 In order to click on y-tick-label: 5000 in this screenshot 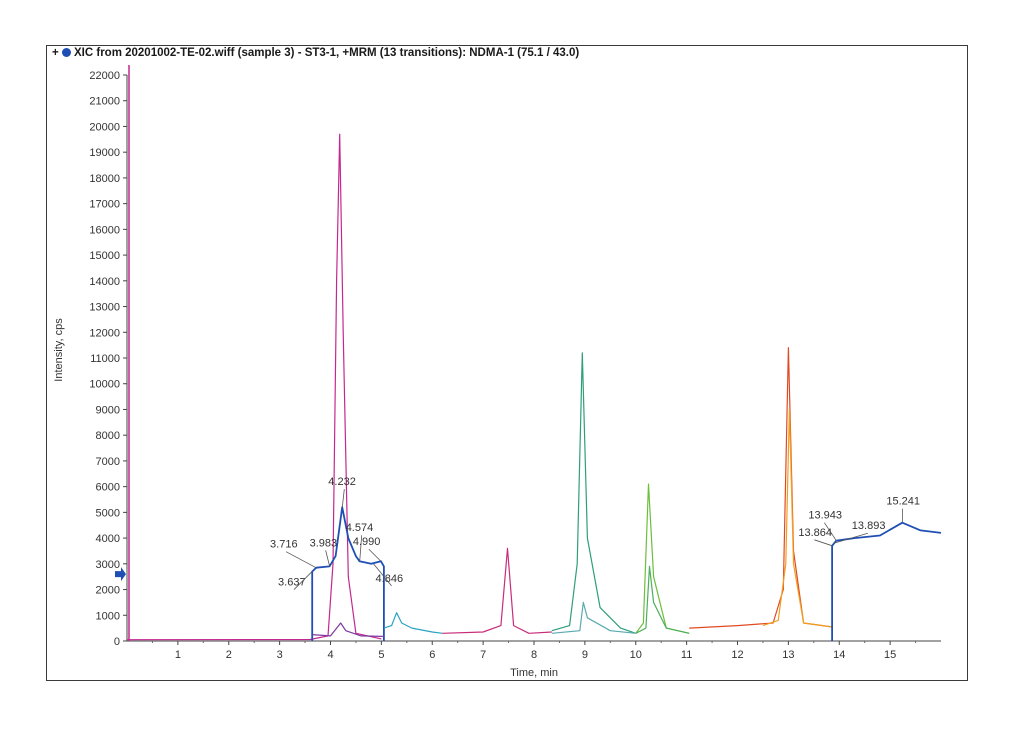, I will do `click(108, 513)`.